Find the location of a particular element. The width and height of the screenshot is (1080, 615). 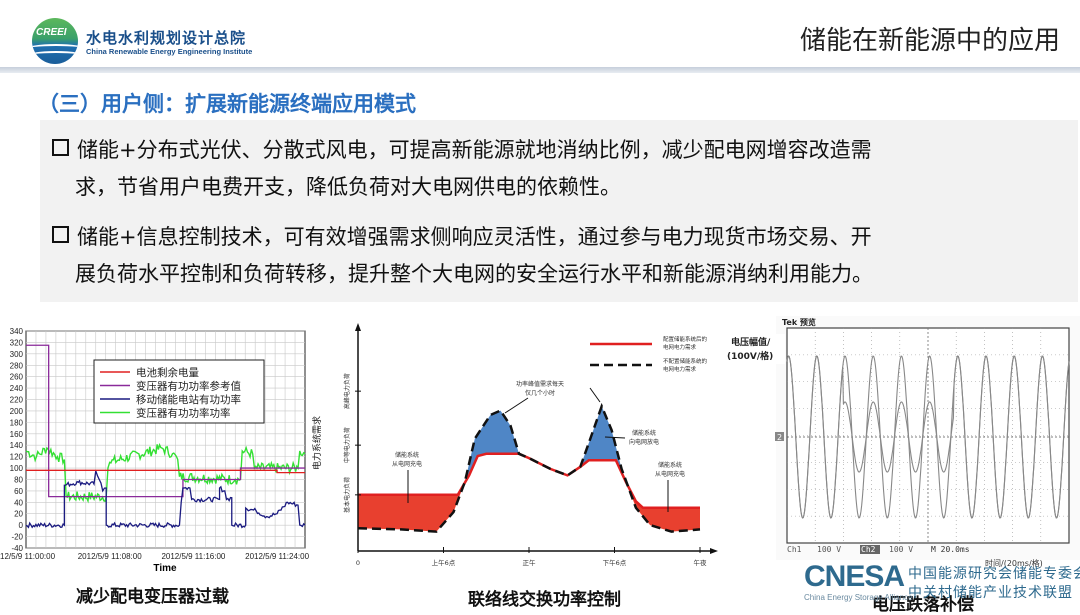

bullet-text: 储能+信息控制技术，可有效增强需求侧响应灵活性，通过参与电力现货市场交易、开 is located at coordinates (474, 237).